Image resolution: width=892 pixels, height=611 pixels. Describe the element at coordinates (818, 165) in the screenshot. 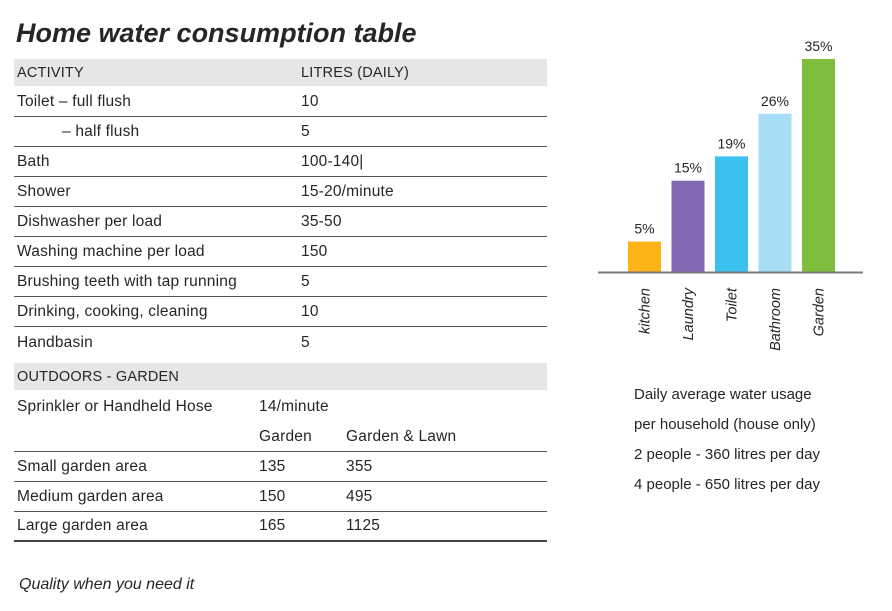

I see `bar-garden` at that location.